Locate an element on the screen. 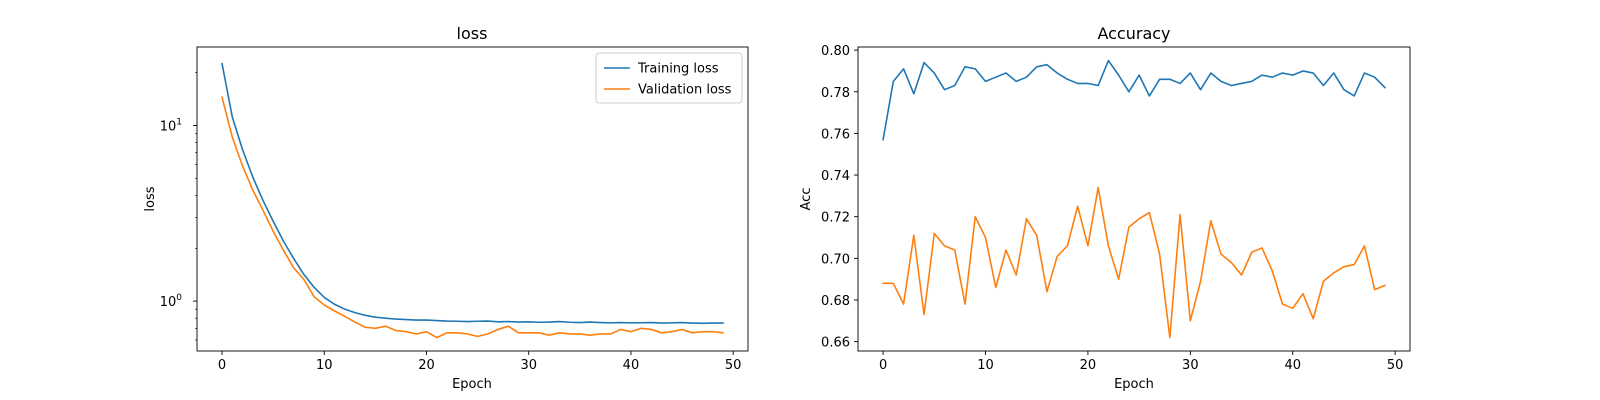 The width and height of the screenshot is (1600, 400). y-tick-label-1-6: 0.78 is located at coordinates (835, 93).